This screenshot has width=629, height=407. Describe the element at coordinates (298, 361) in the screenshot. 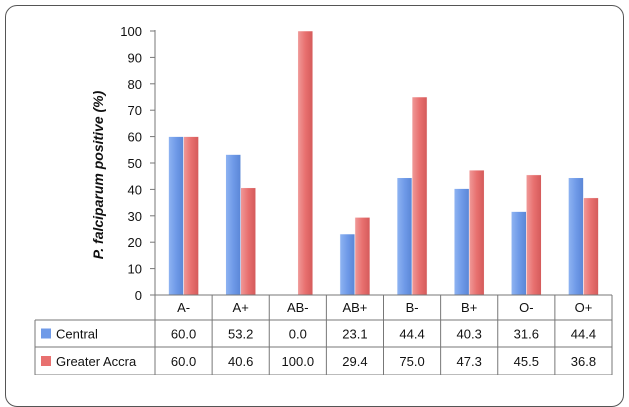

I see `data-label: 100.0` at that location.